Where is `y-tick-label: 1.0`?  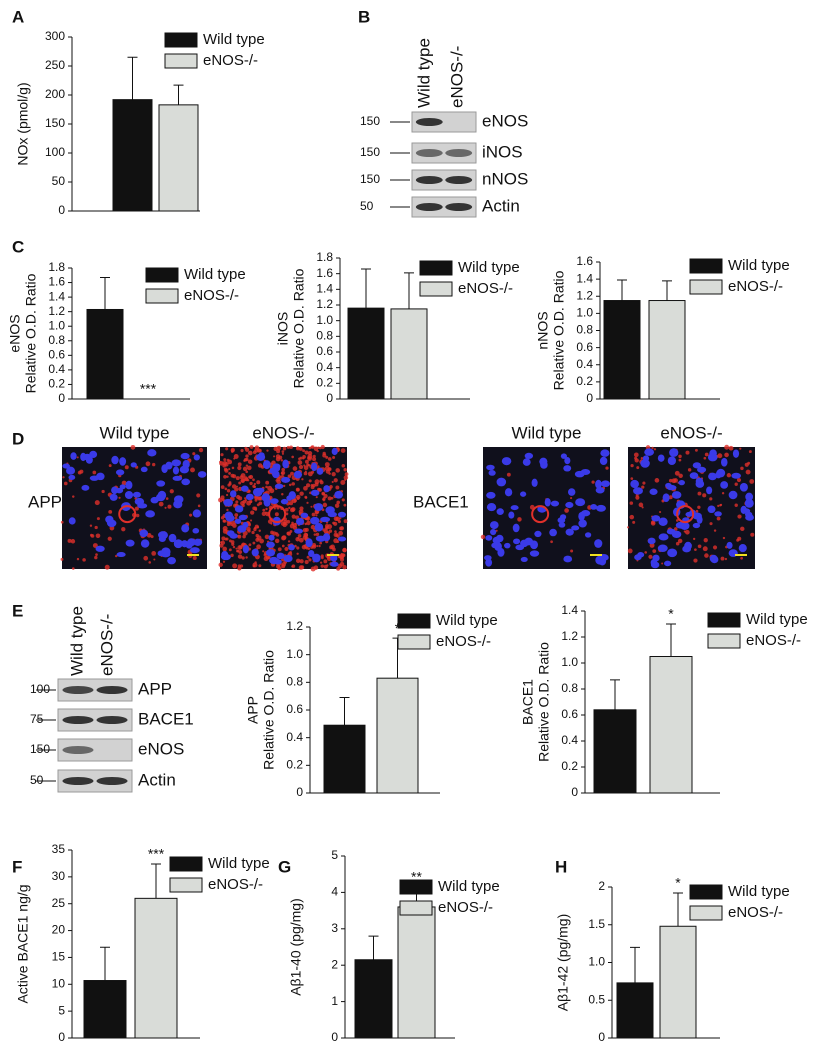
y-tick-label: 1.0 is located at coordinates (324, 320).